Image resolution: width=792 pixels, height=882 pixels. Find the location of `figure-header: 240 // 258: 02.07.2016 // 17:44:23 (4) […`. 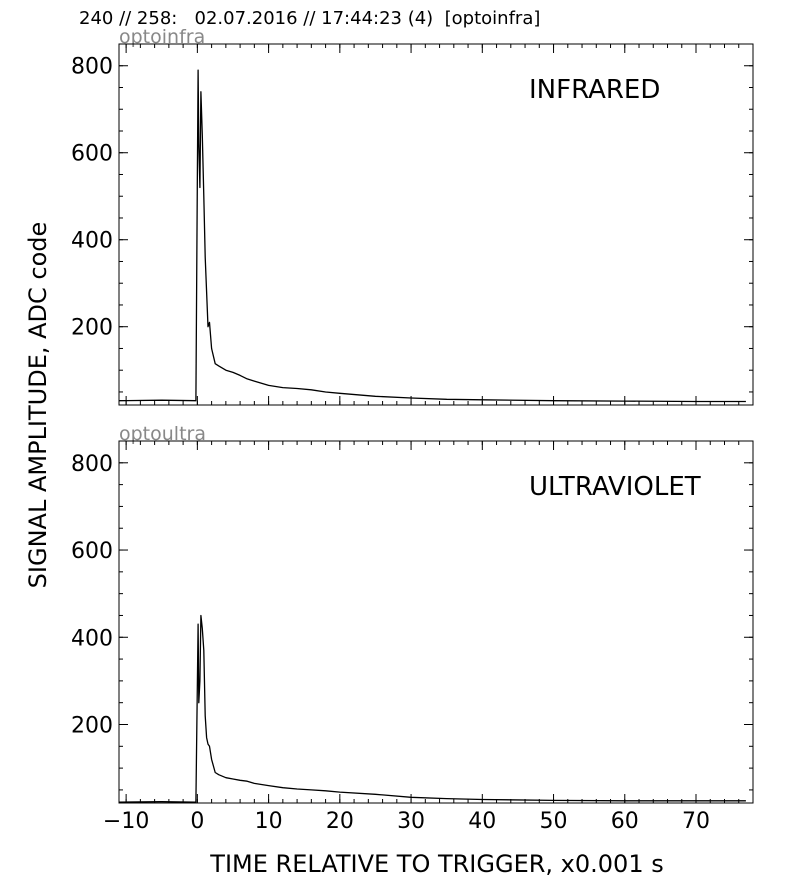

figure-header: 240 // 258: 02.07.2016 // 17:44:23 (4) [… is located at coordinates (310, 18).